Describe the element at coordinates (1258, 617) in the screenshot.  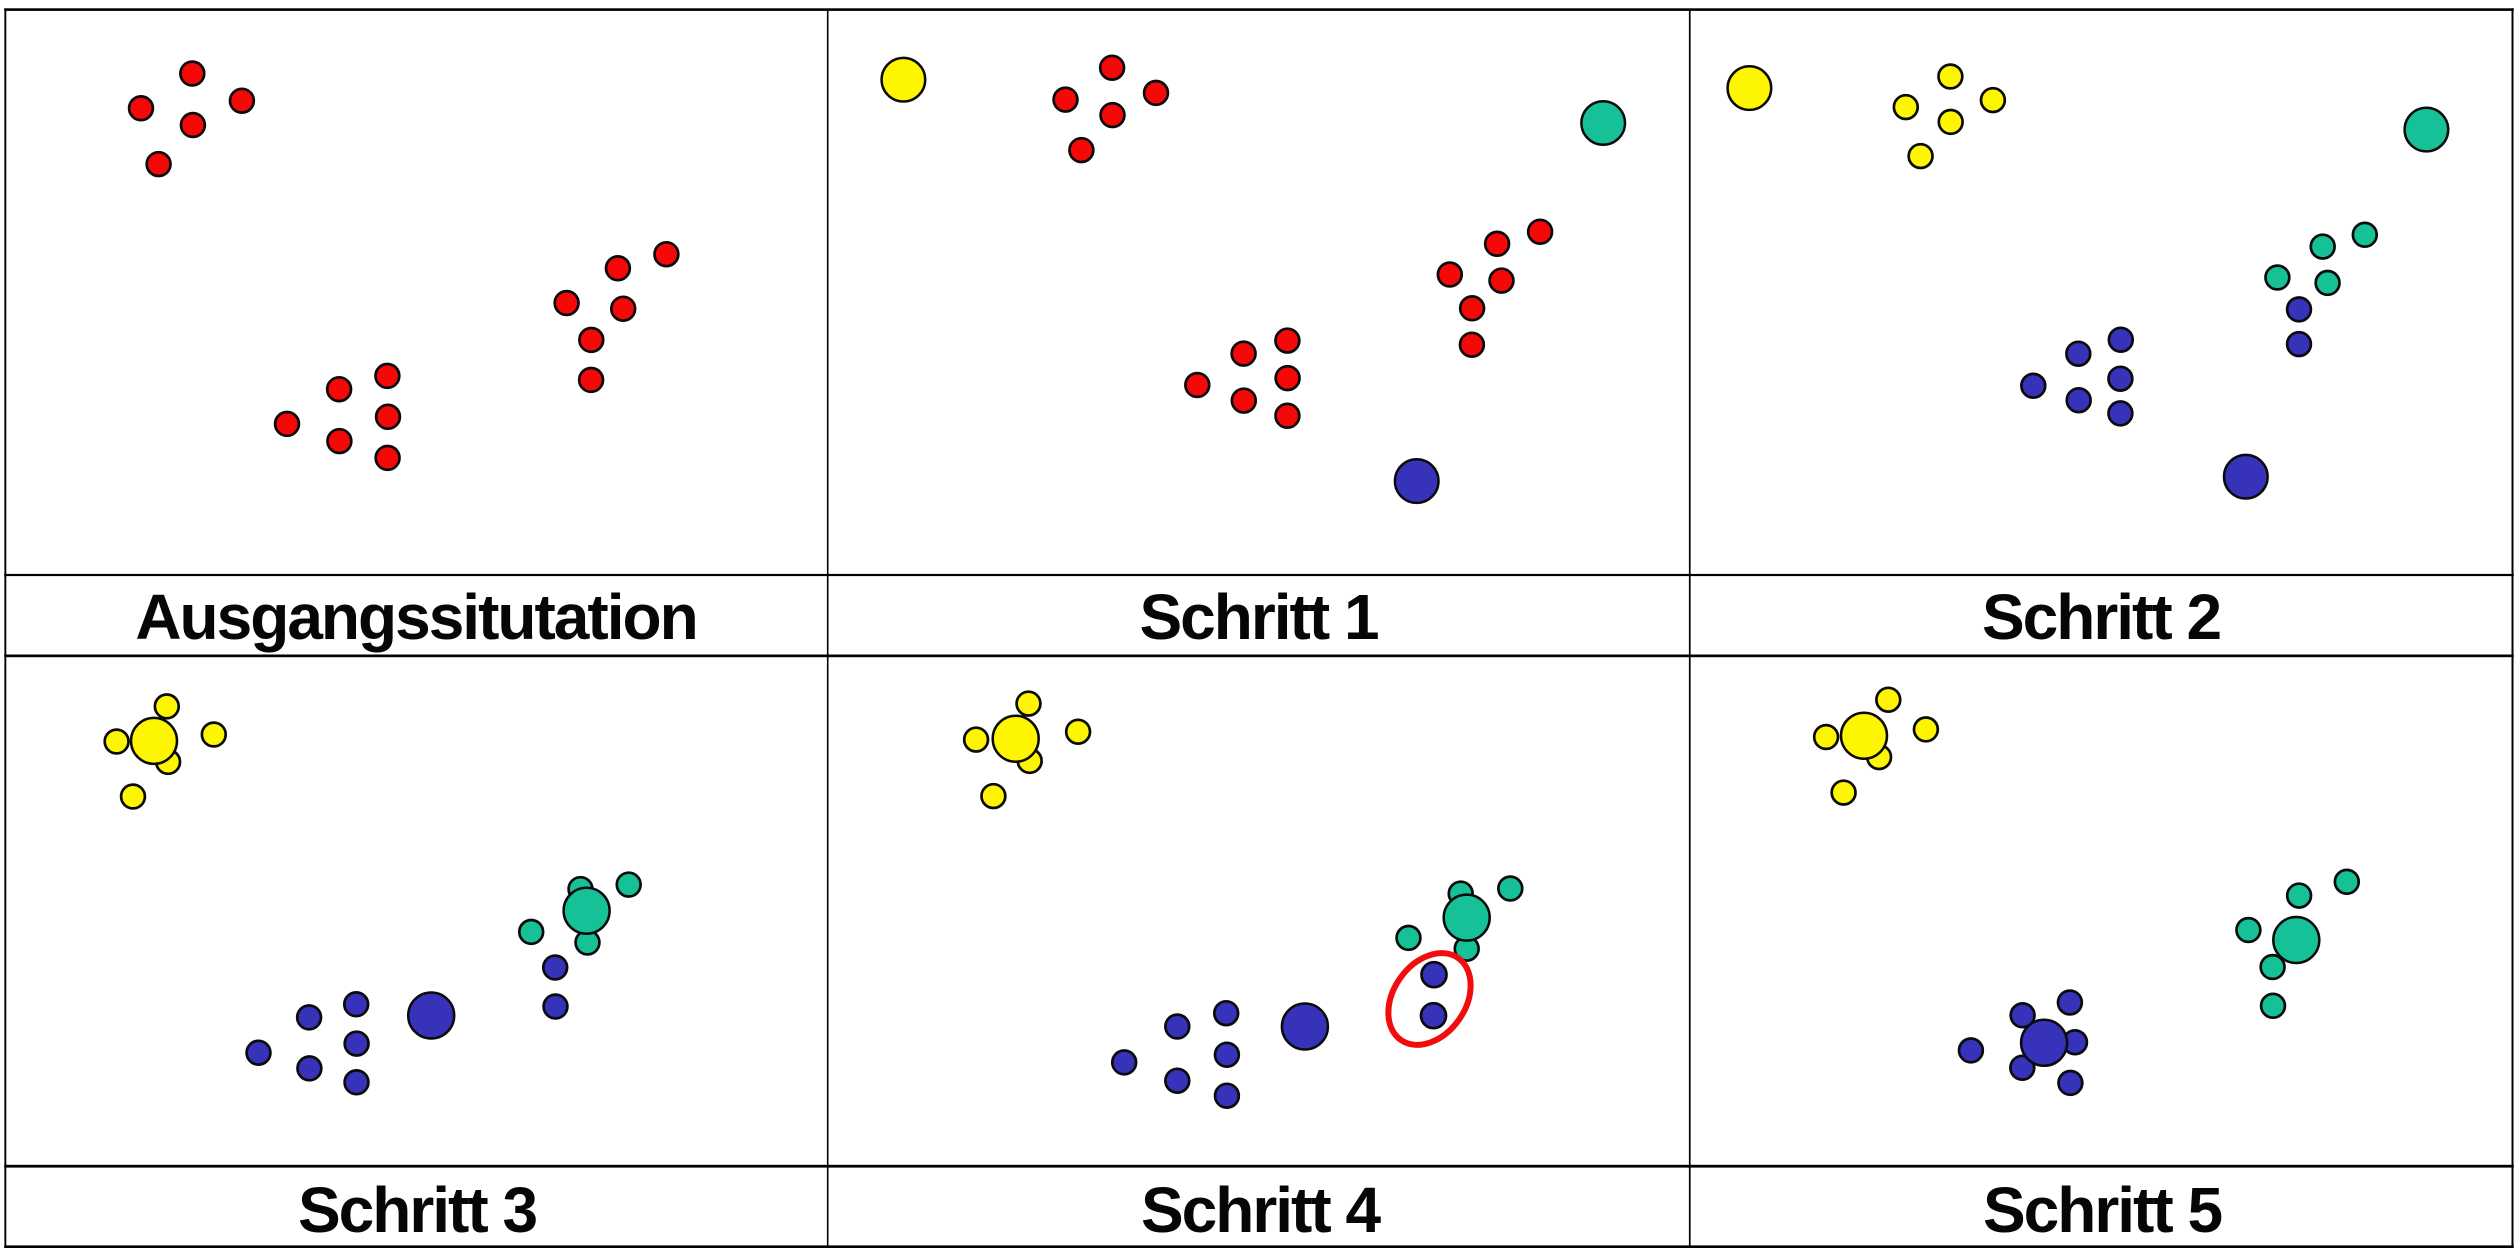
I see `svg-text: Schritt 1` at that location.